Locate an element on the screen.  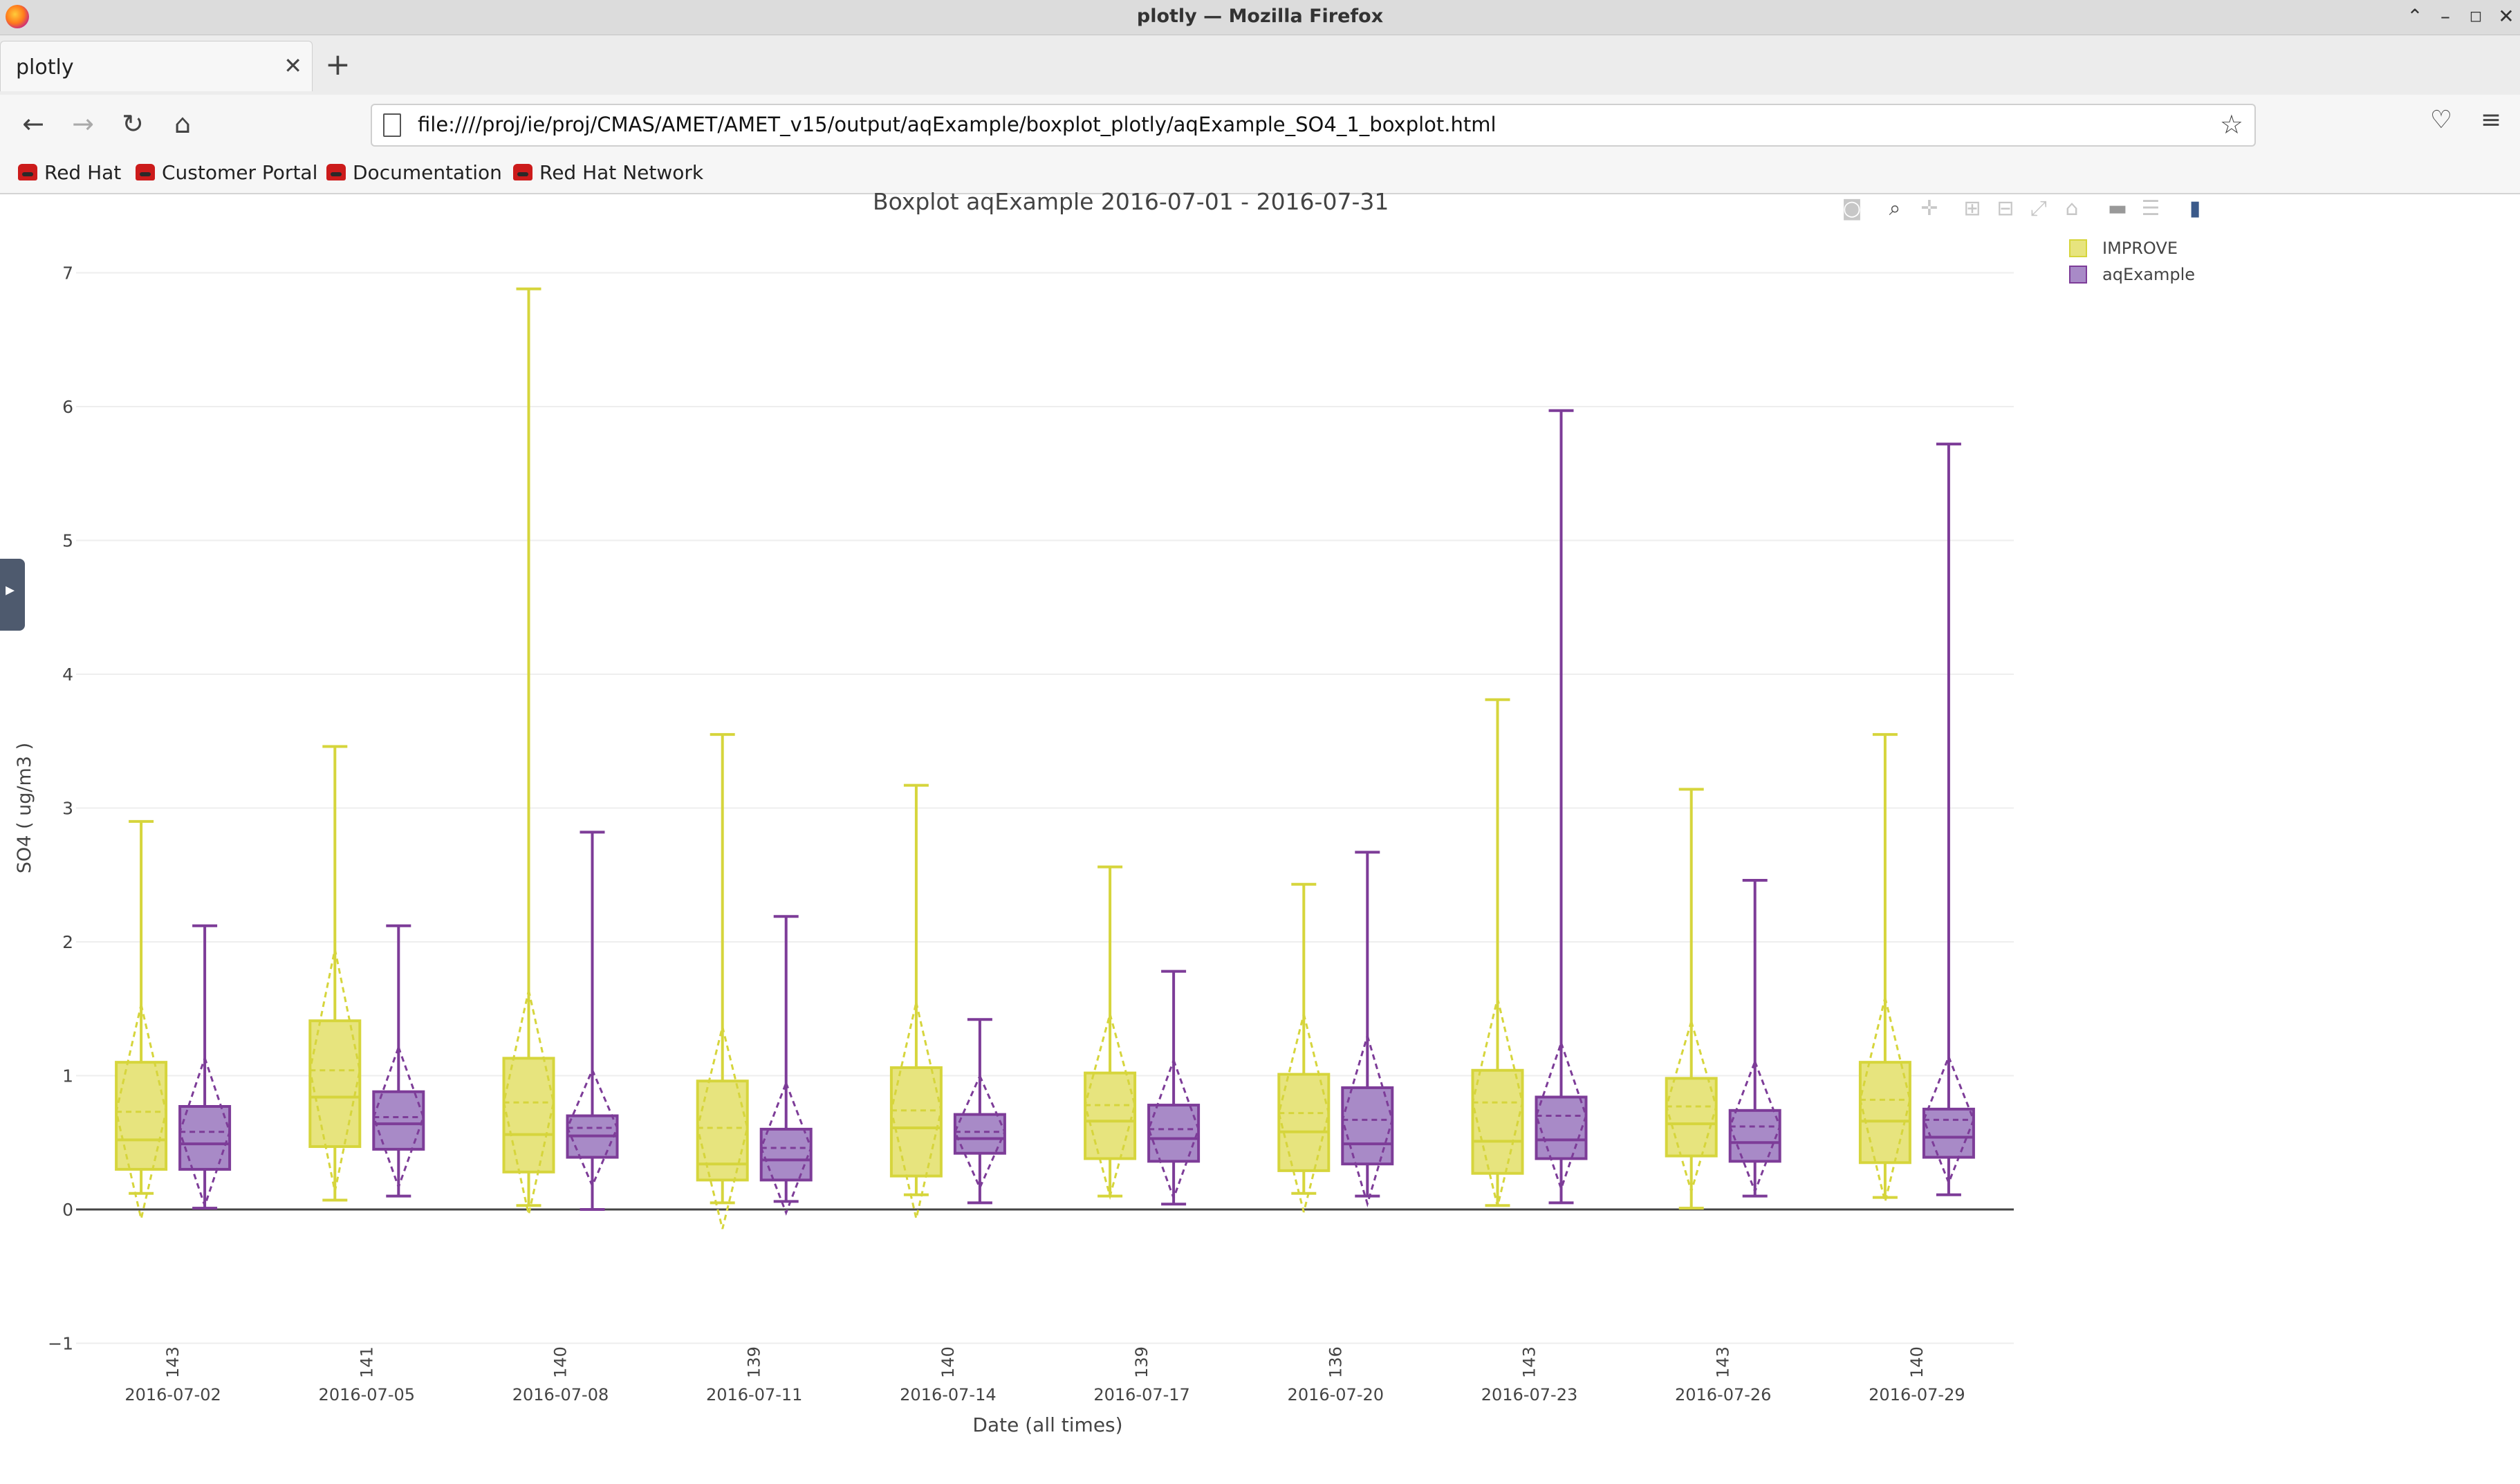
legend-item-aqexample: aqExample is located at coordinates (2132, 274).